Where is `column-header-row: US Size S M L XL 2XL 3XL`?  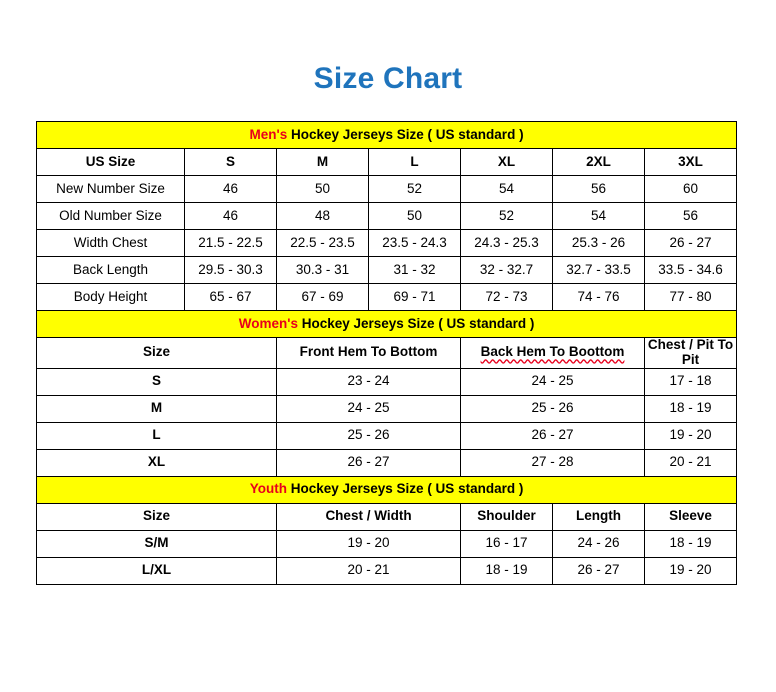
column-header-row: US Size S M L XL 2XL 3XL is located at coordinates (387, 162).